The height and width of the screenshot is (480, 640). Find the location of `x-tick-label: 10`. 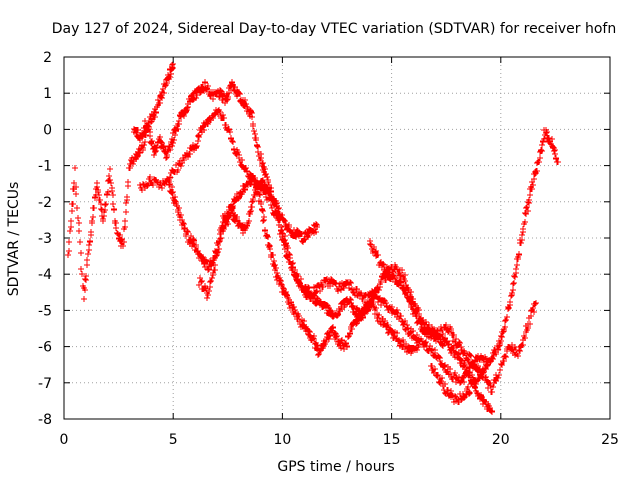

x-tick-label: 10 is located at coordinates (282, 440).